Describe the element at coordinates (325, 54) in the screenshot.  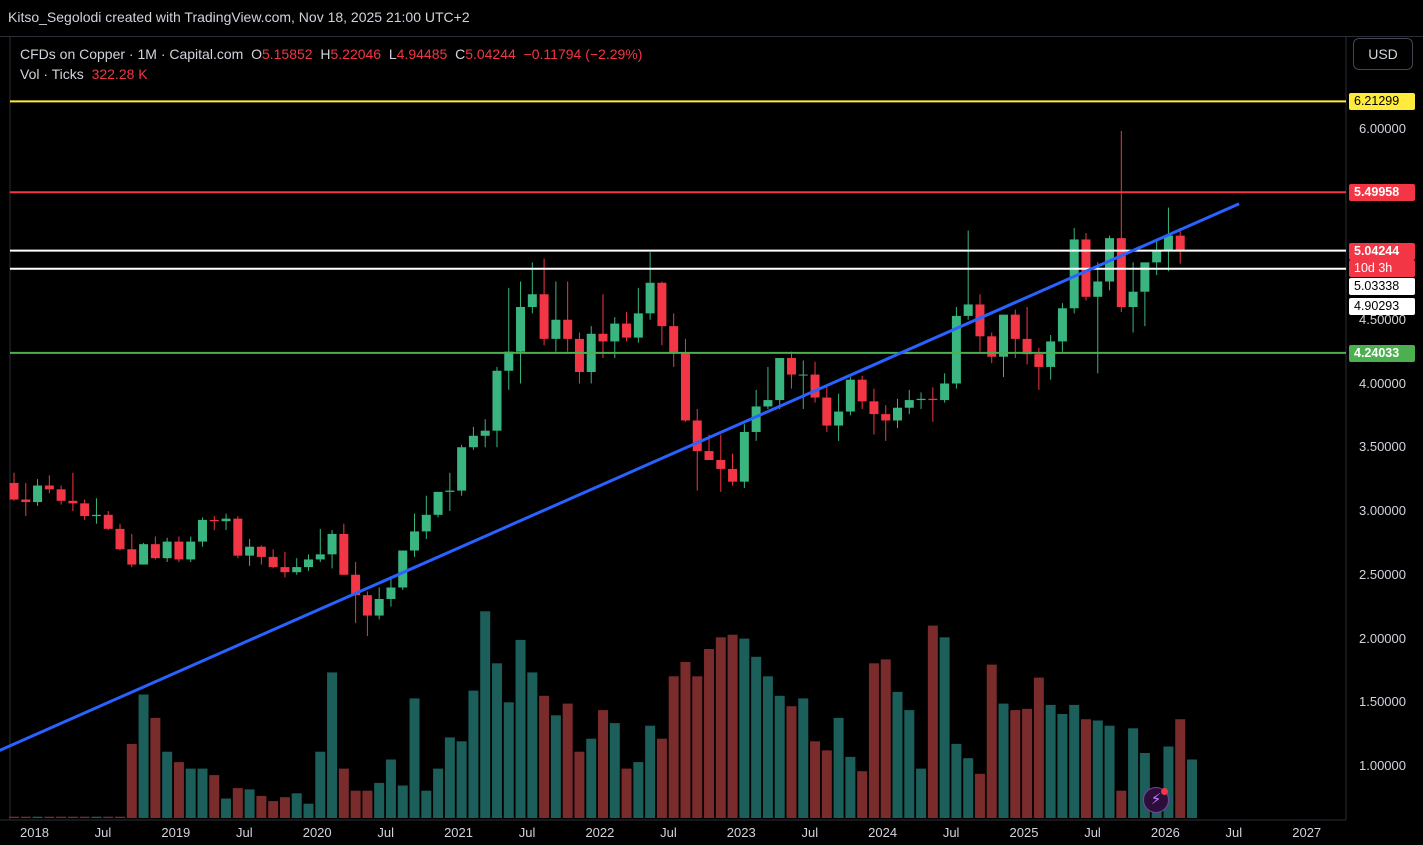
I see `high-label: H` at that location.